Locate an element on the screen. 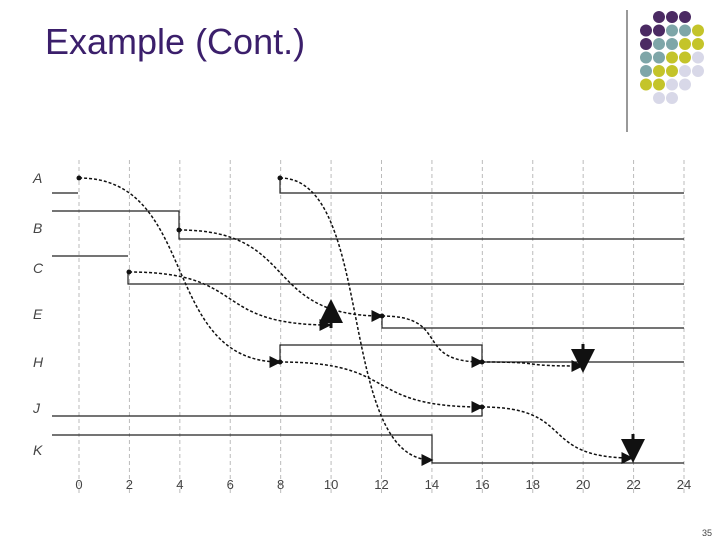 The image size is (720, 540). signal-label: E is located at coordinates (38, 314).